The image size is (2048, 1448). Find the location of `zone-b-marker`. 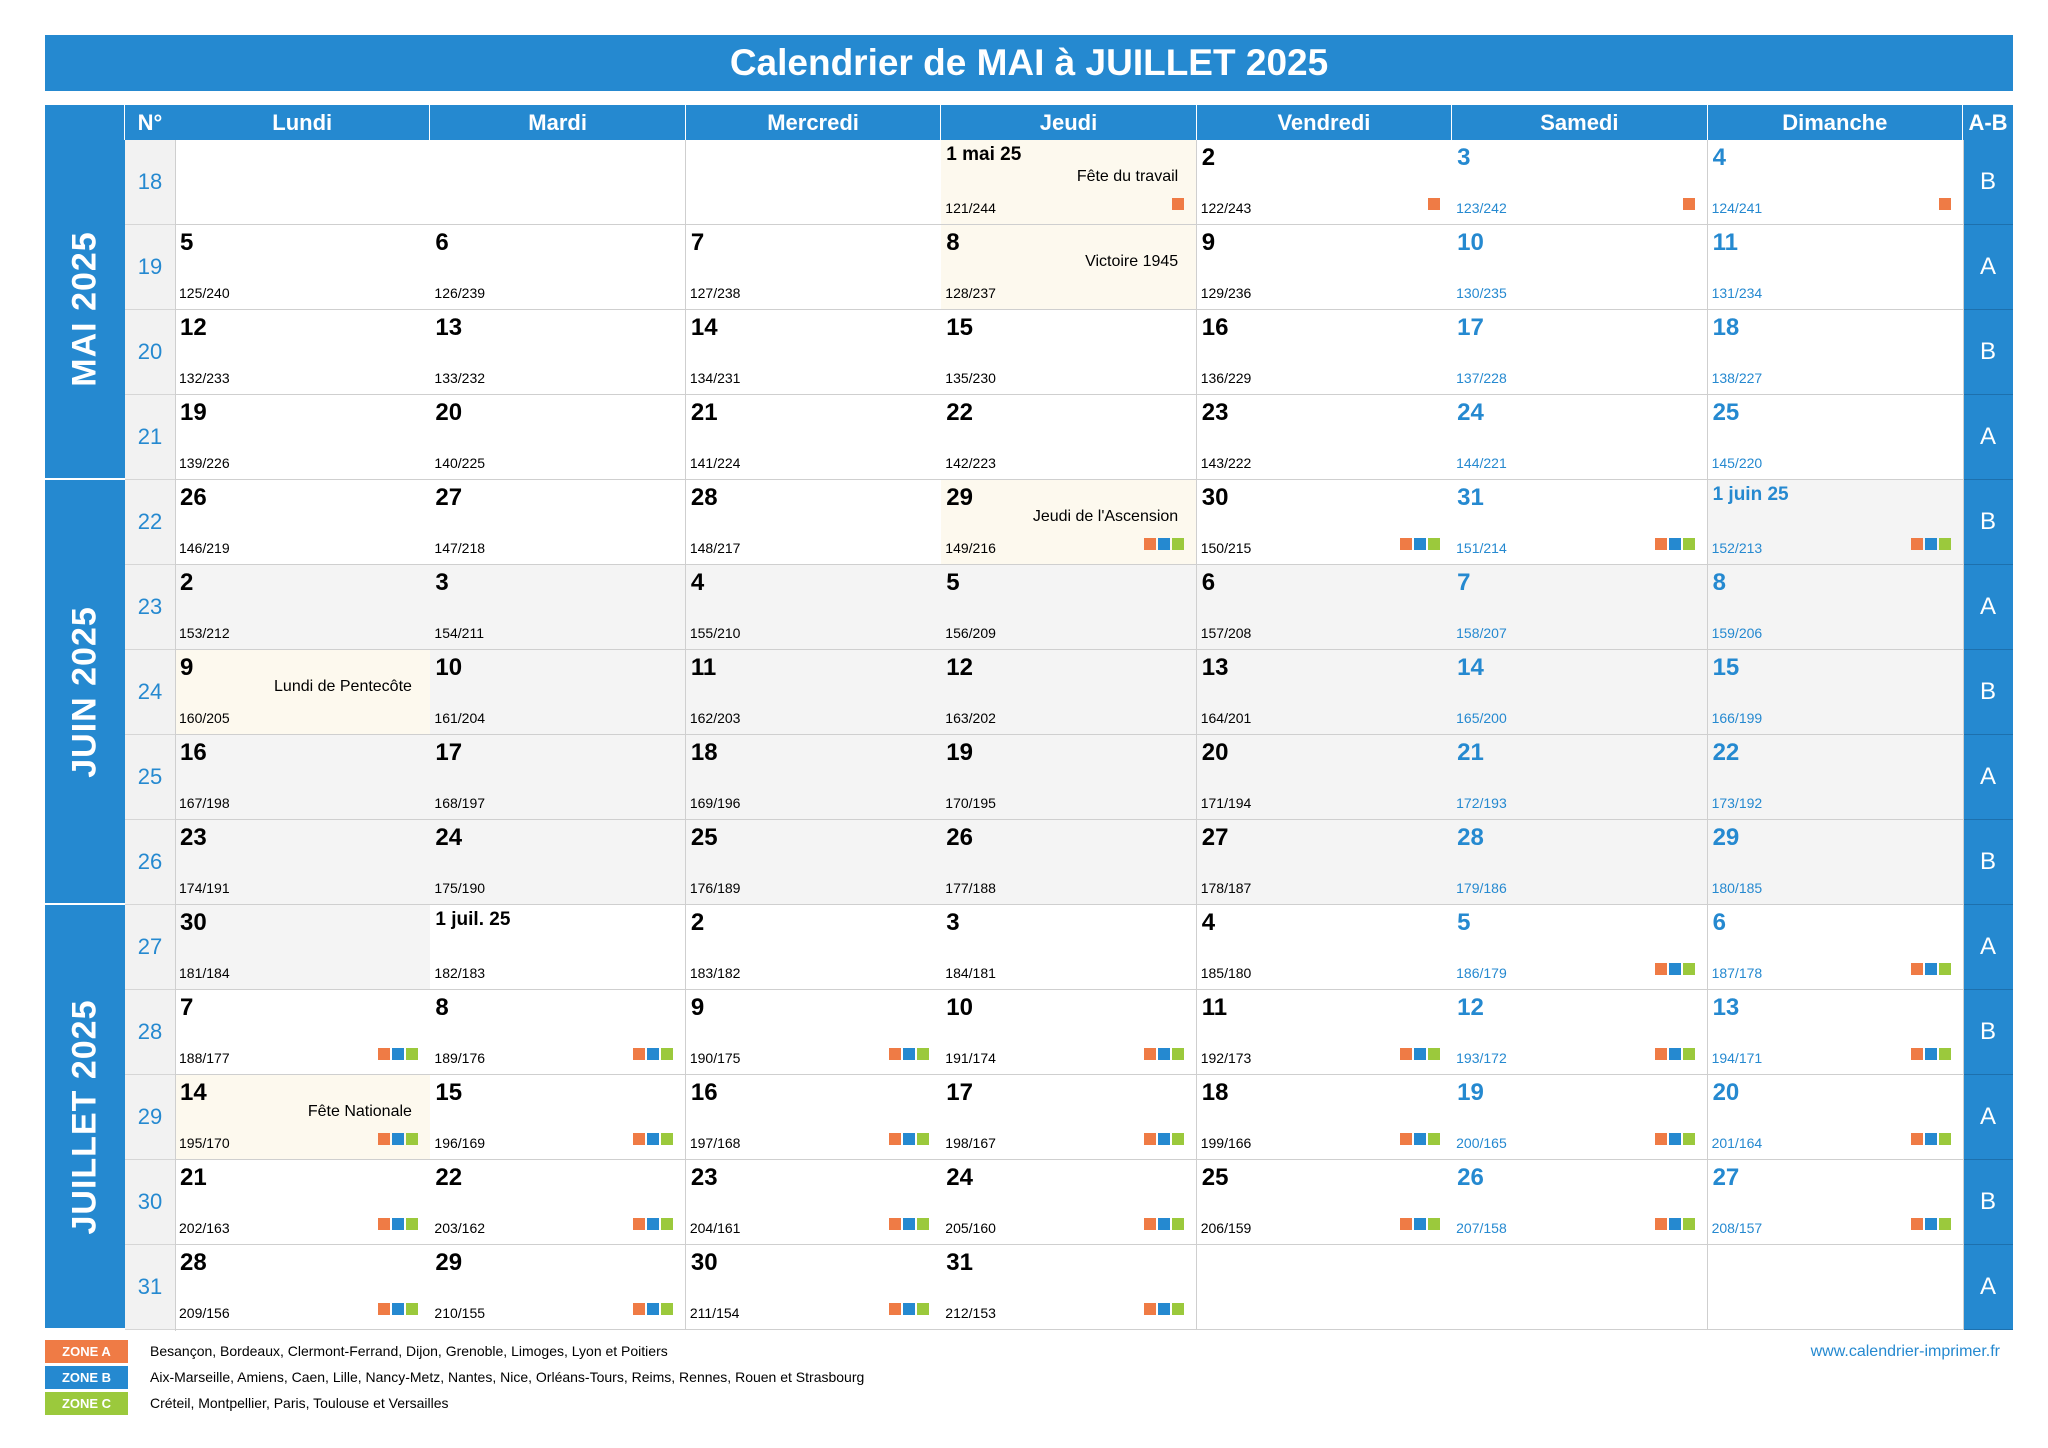

zone-b-marker is located at coordinates (397, 1139).